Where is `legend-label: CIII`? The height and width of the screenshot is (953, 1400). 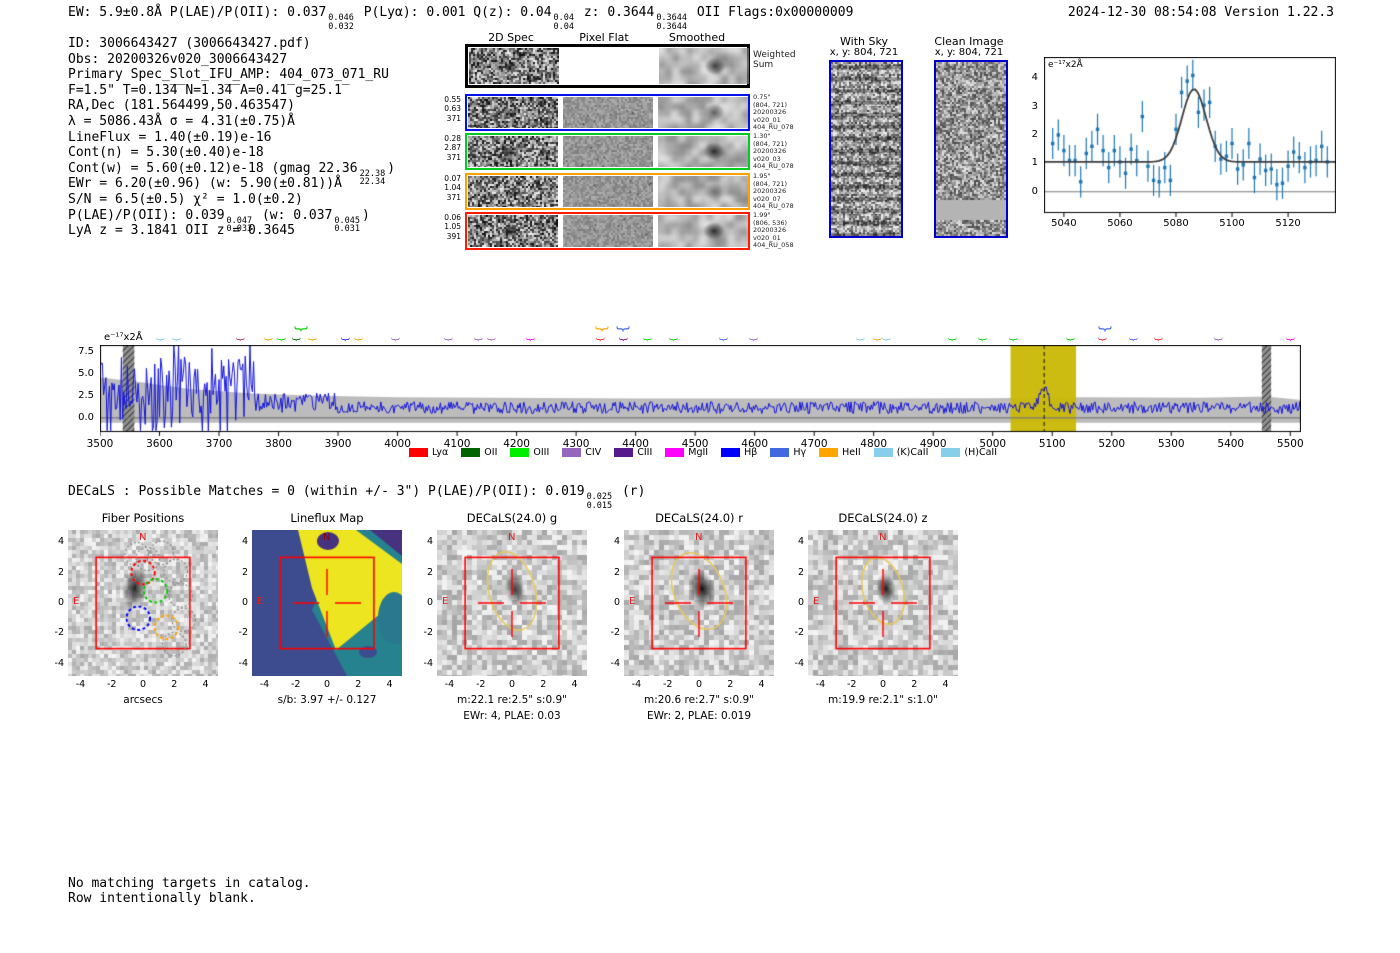 legend-label: CIII is located at coordinates (645, 452).